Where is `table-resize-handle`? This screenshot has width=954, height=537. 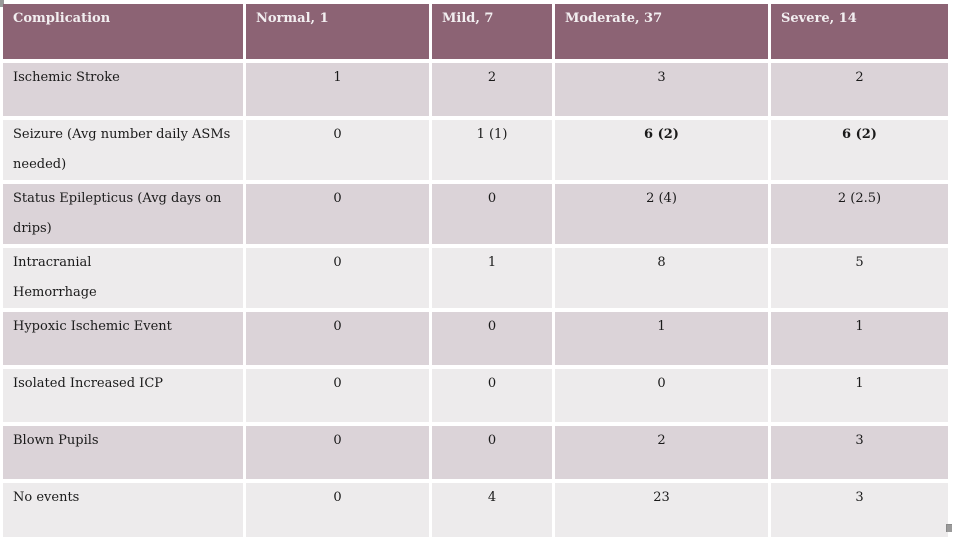
table-resize-handle is located at coordinates (949, 528).